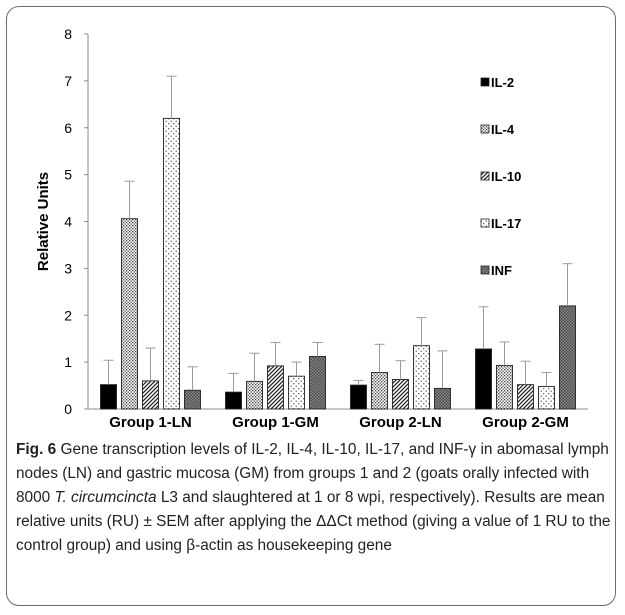 The width and height of the screenshot is (625, 615). I want to click on x-tick-label: Group 2-GM, so click(525, 422).